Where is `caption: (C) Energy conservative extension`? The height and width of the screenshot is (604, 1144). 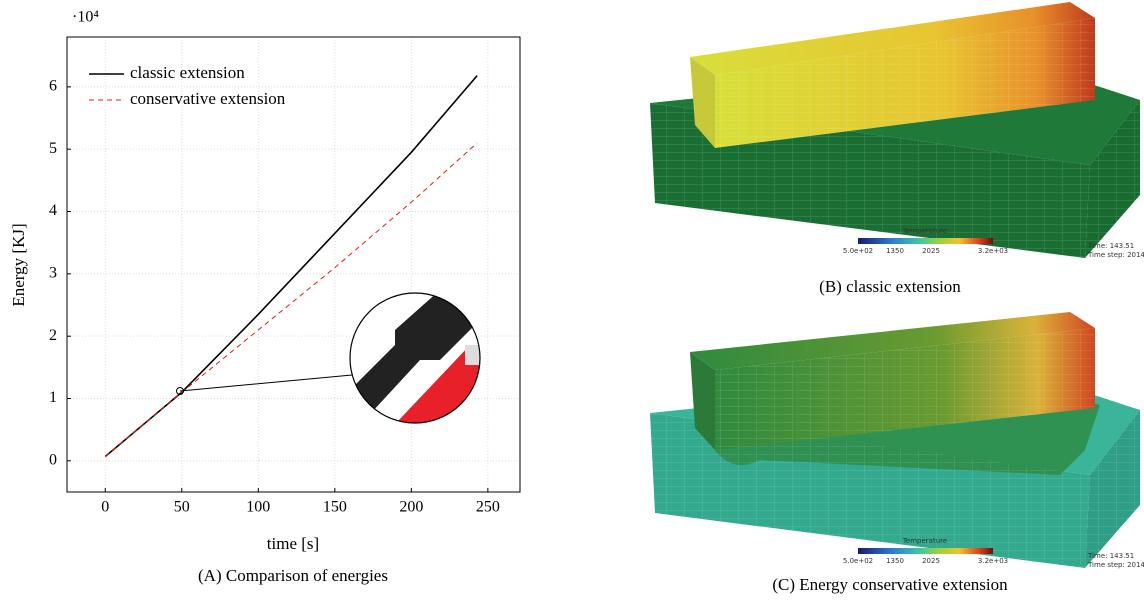
caption: (C) Energy conservative extension is located at coordinates (890, 584).